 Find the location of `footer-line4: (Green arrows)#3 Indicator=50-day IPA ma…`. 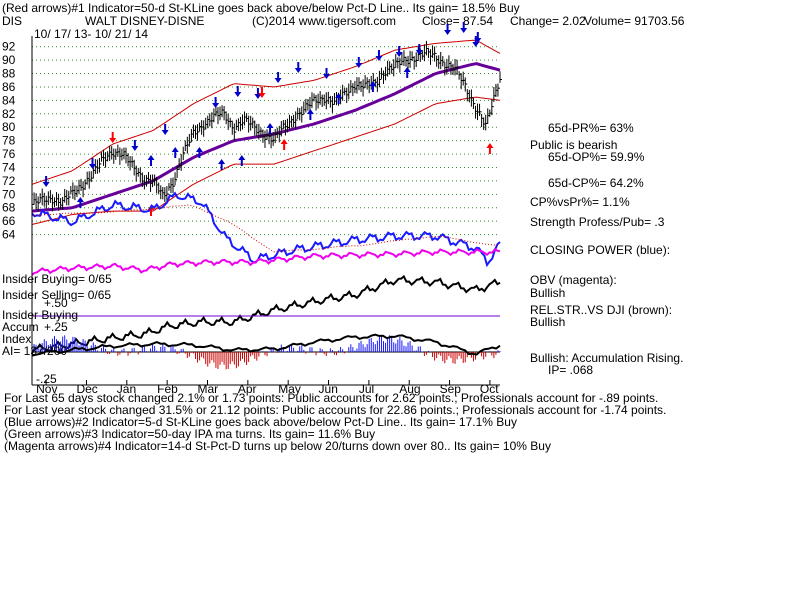

footer-line4: (Green arrows)#3 Indicator=50-day IPA ma… is located at coordinates (189, 434).